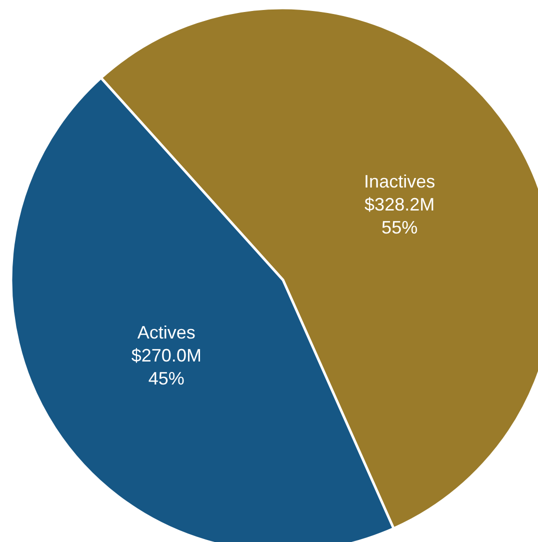  What do you see at coordinates (166, 332) in the screenshot?
I see `slice-label: Actives` at bounding box center [166, 332].